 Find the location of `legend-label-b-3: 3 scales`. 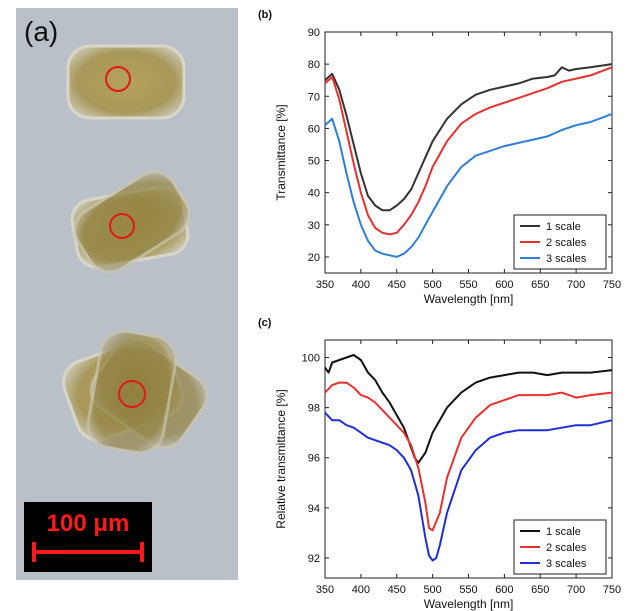

legend-label-b-3: 3 scales is located at coordinates (566, 259).